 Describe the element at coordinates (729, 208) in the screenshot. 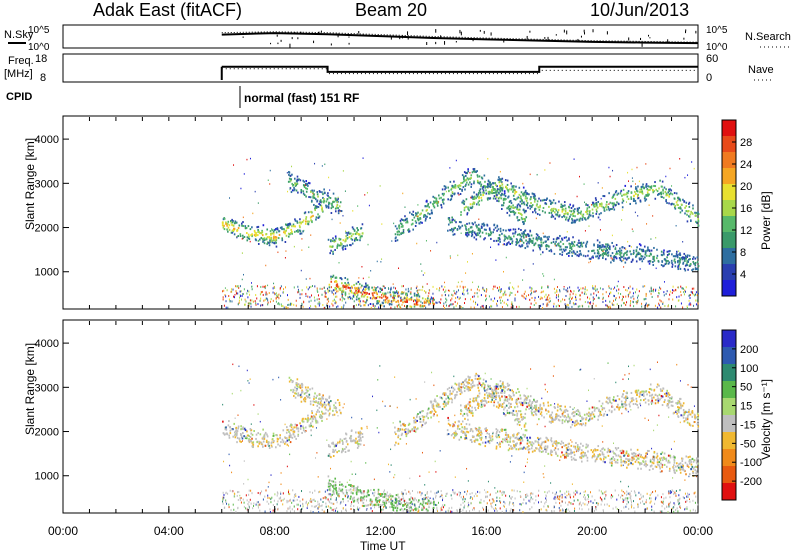

I see `colorbar-cell` at that location.